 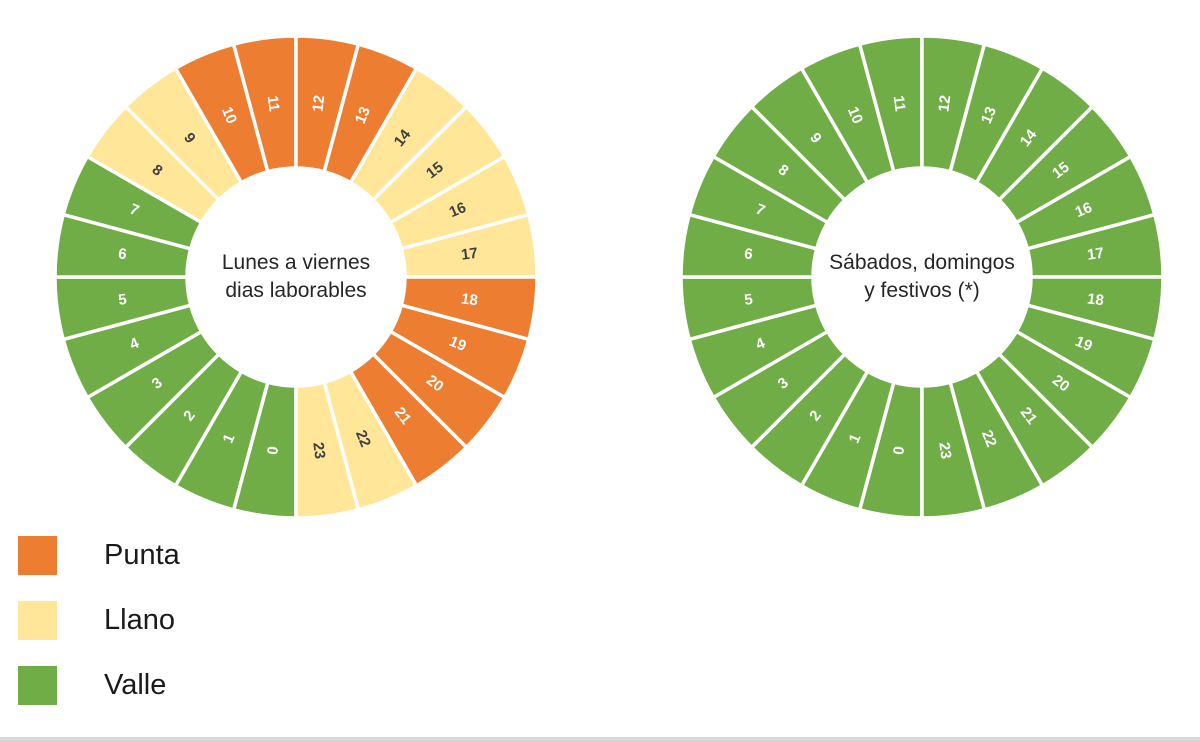 I want to click on hour-label-weekdays-13: 13, so click(x=363, y=115).